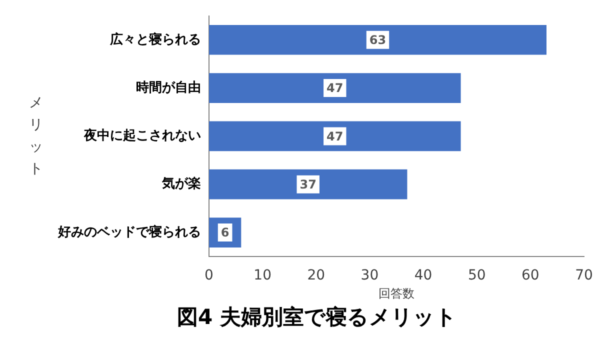 The height and width of the screenshot is (337, 600). I want to click on data-label: 37, so click(308, 184).